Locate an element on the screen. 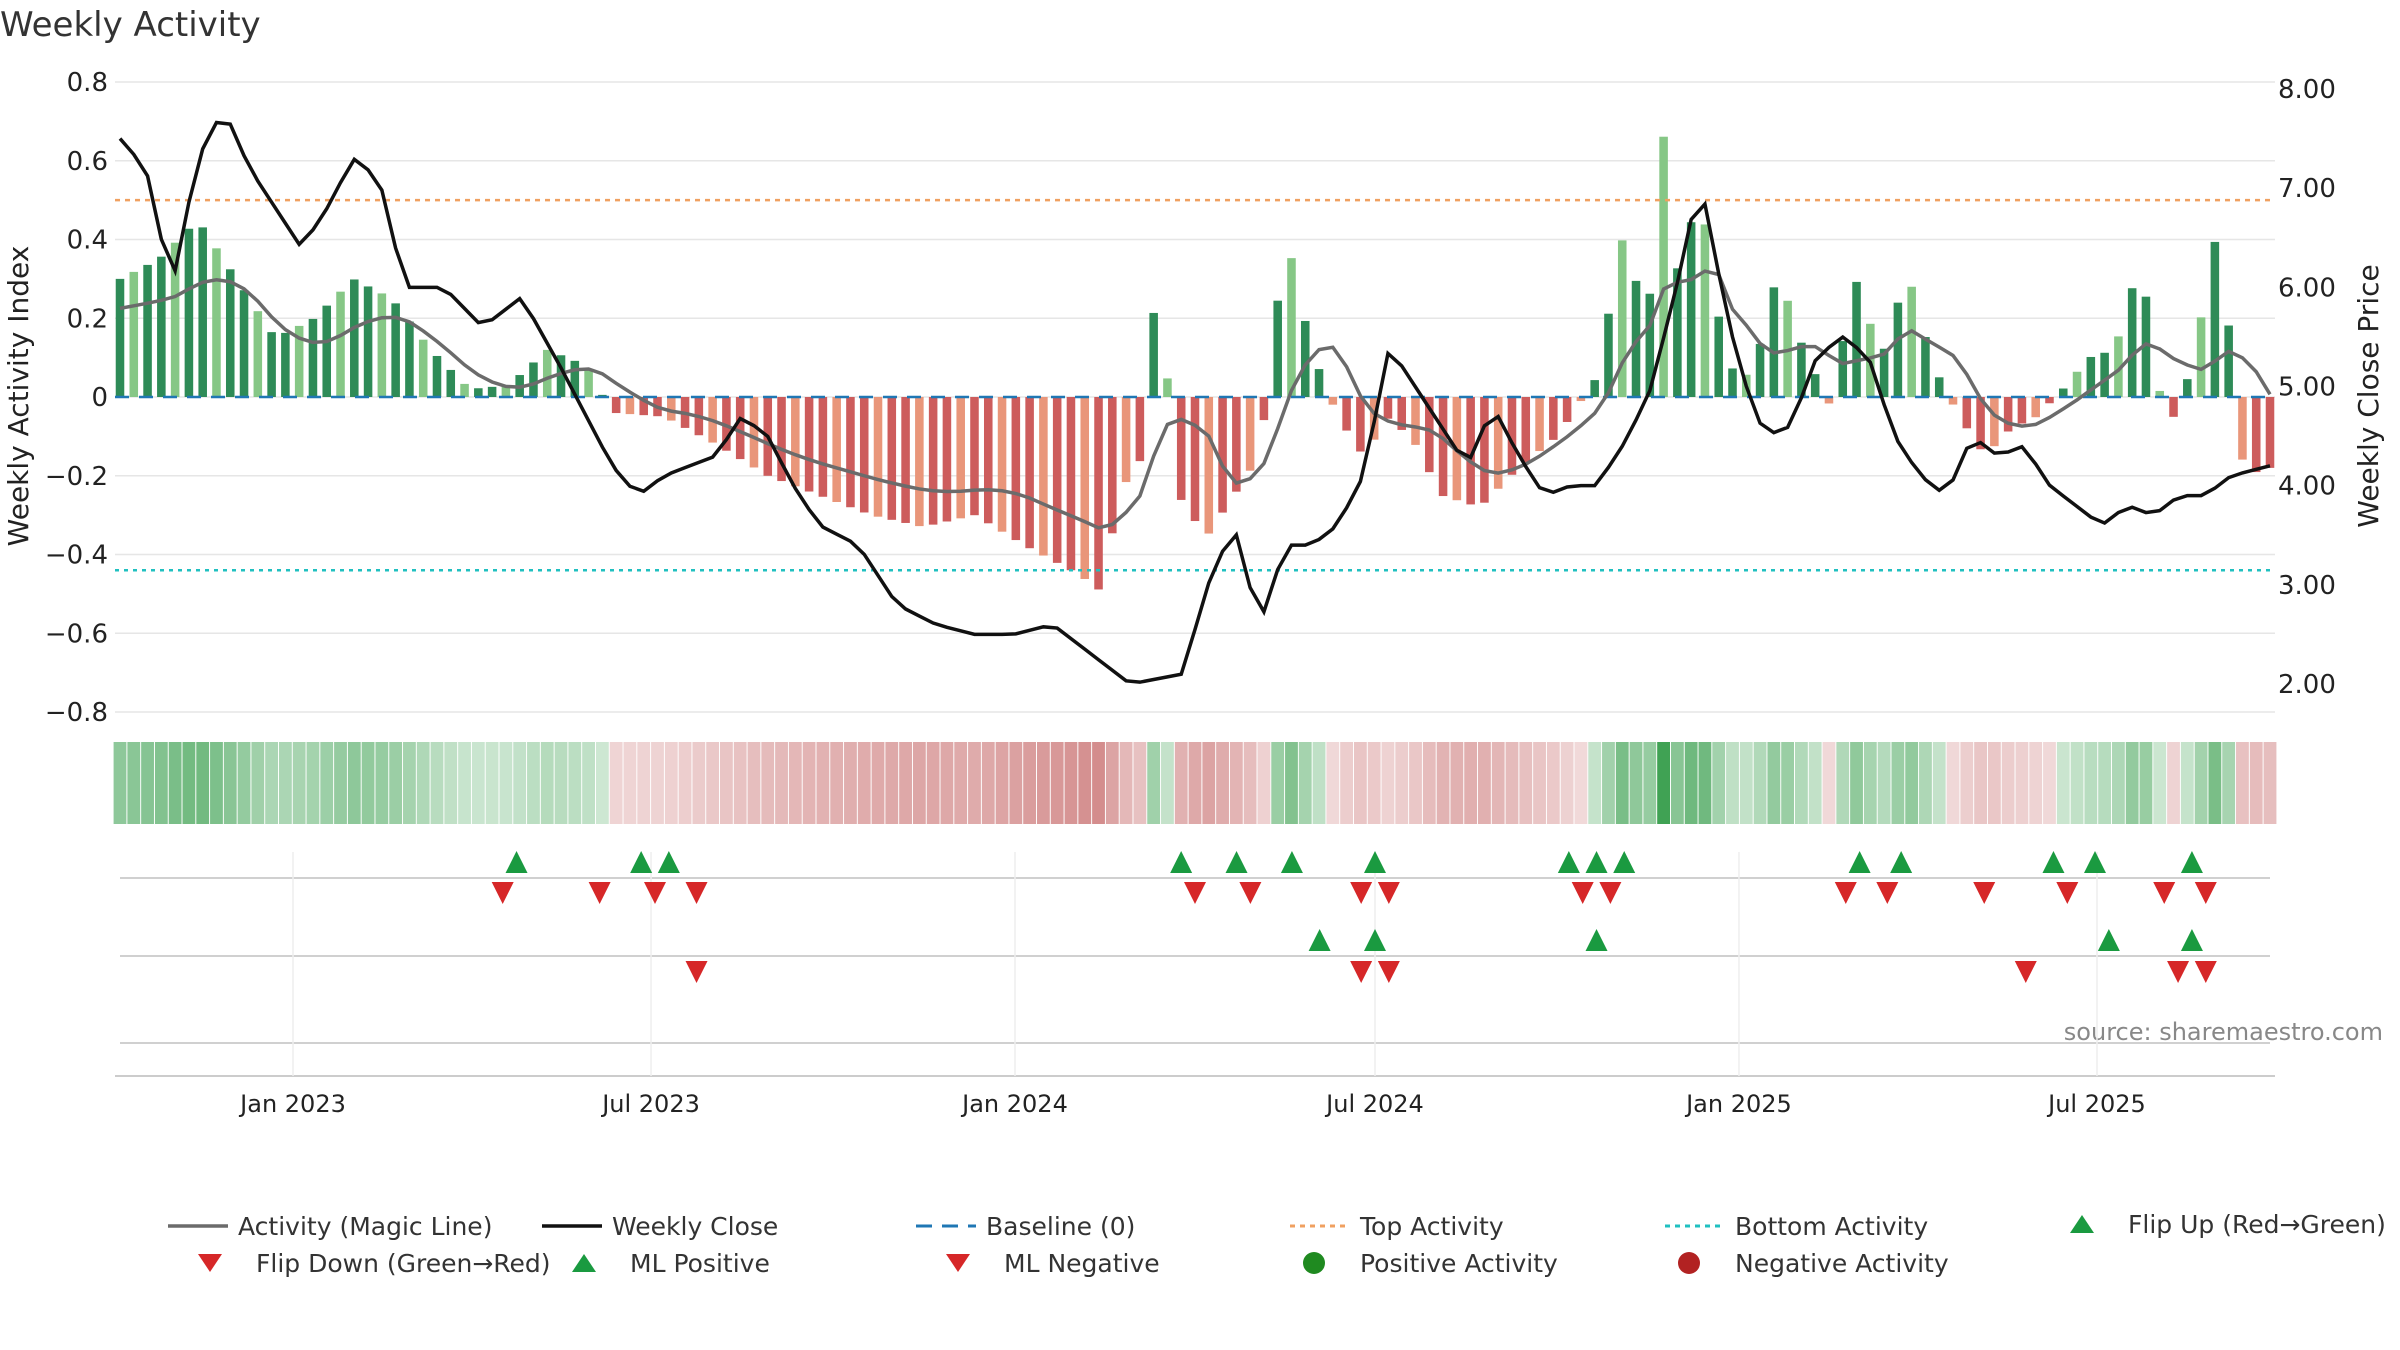 This screenshot has width=2400, height=1350. legend-label: Bottom Activity is located at coordinates (1831, 1226).